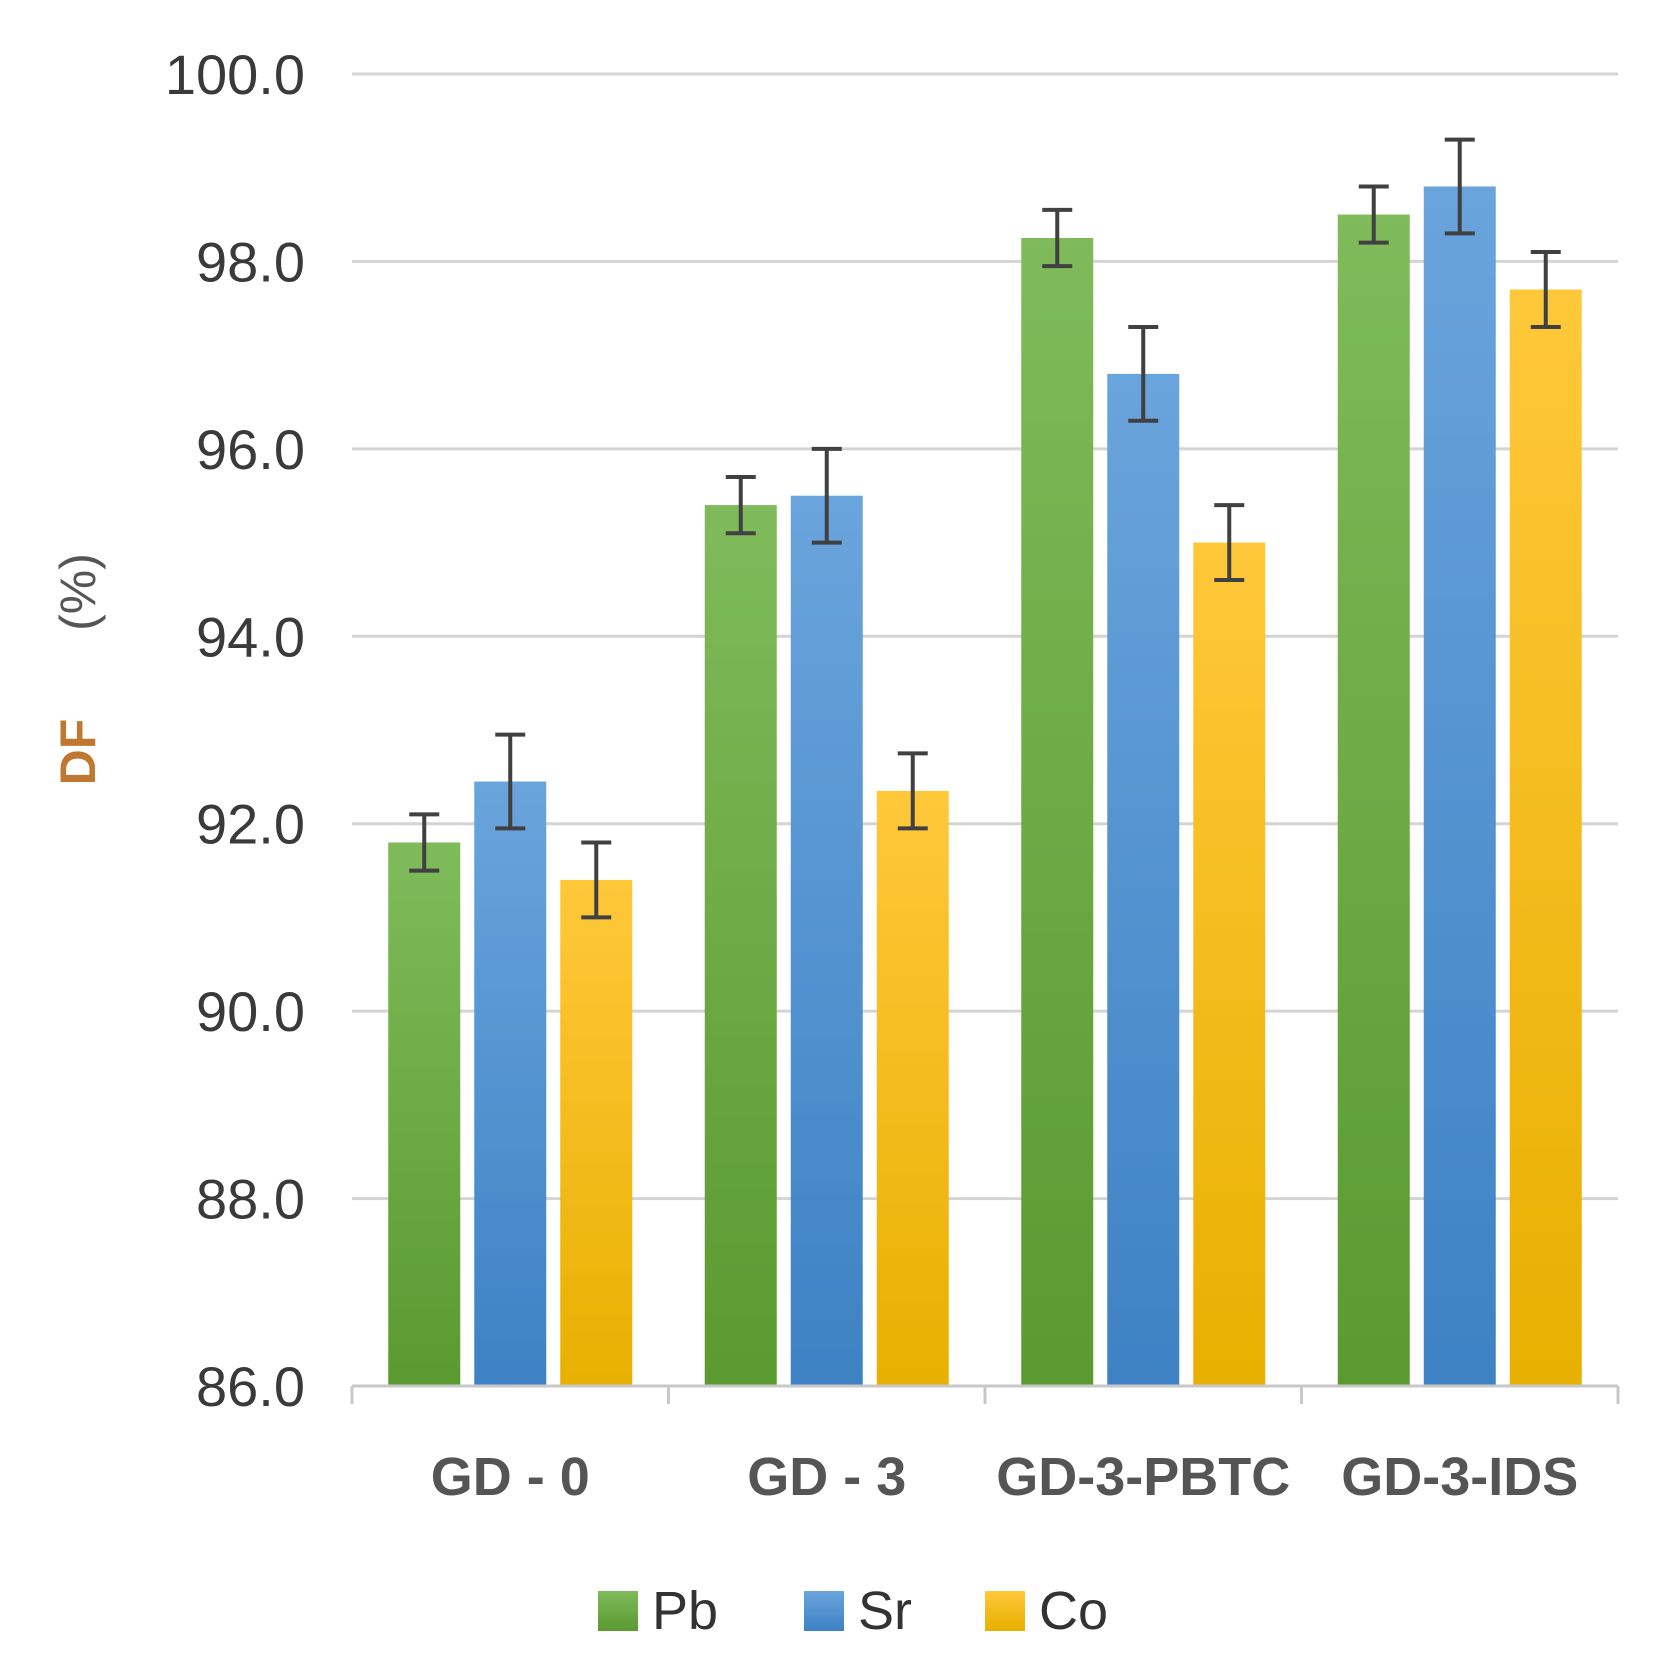 The image size is (1672, 1679). I want to click on y-axis-ticks: 86.0 88.0 90.0 92.0 94.0 96.0 98.0 100.0, so click(235, 730).